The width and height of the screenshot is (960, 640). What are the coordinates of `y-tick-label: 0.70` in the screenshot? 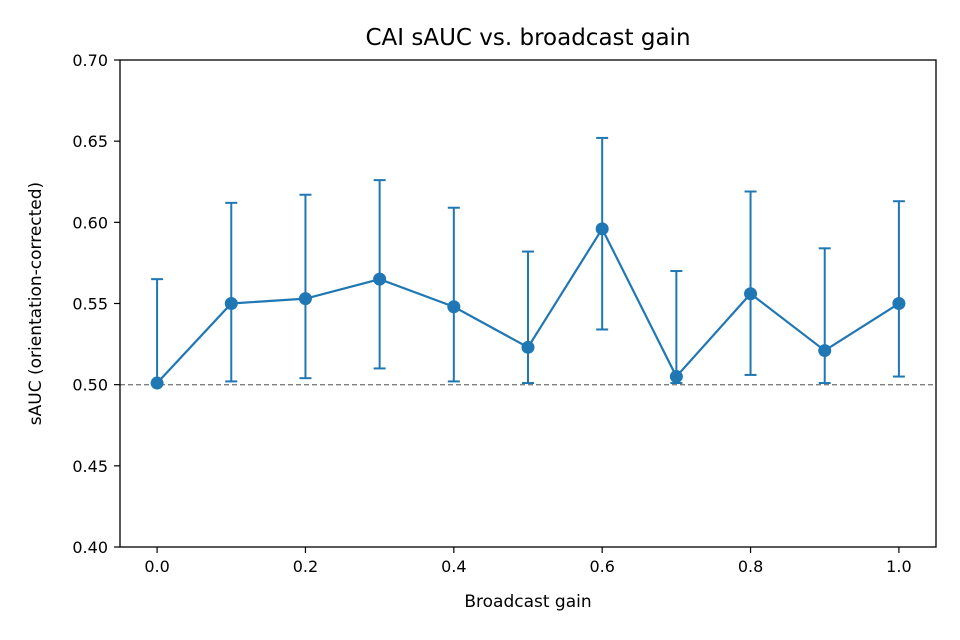 It's located at (90, 60).